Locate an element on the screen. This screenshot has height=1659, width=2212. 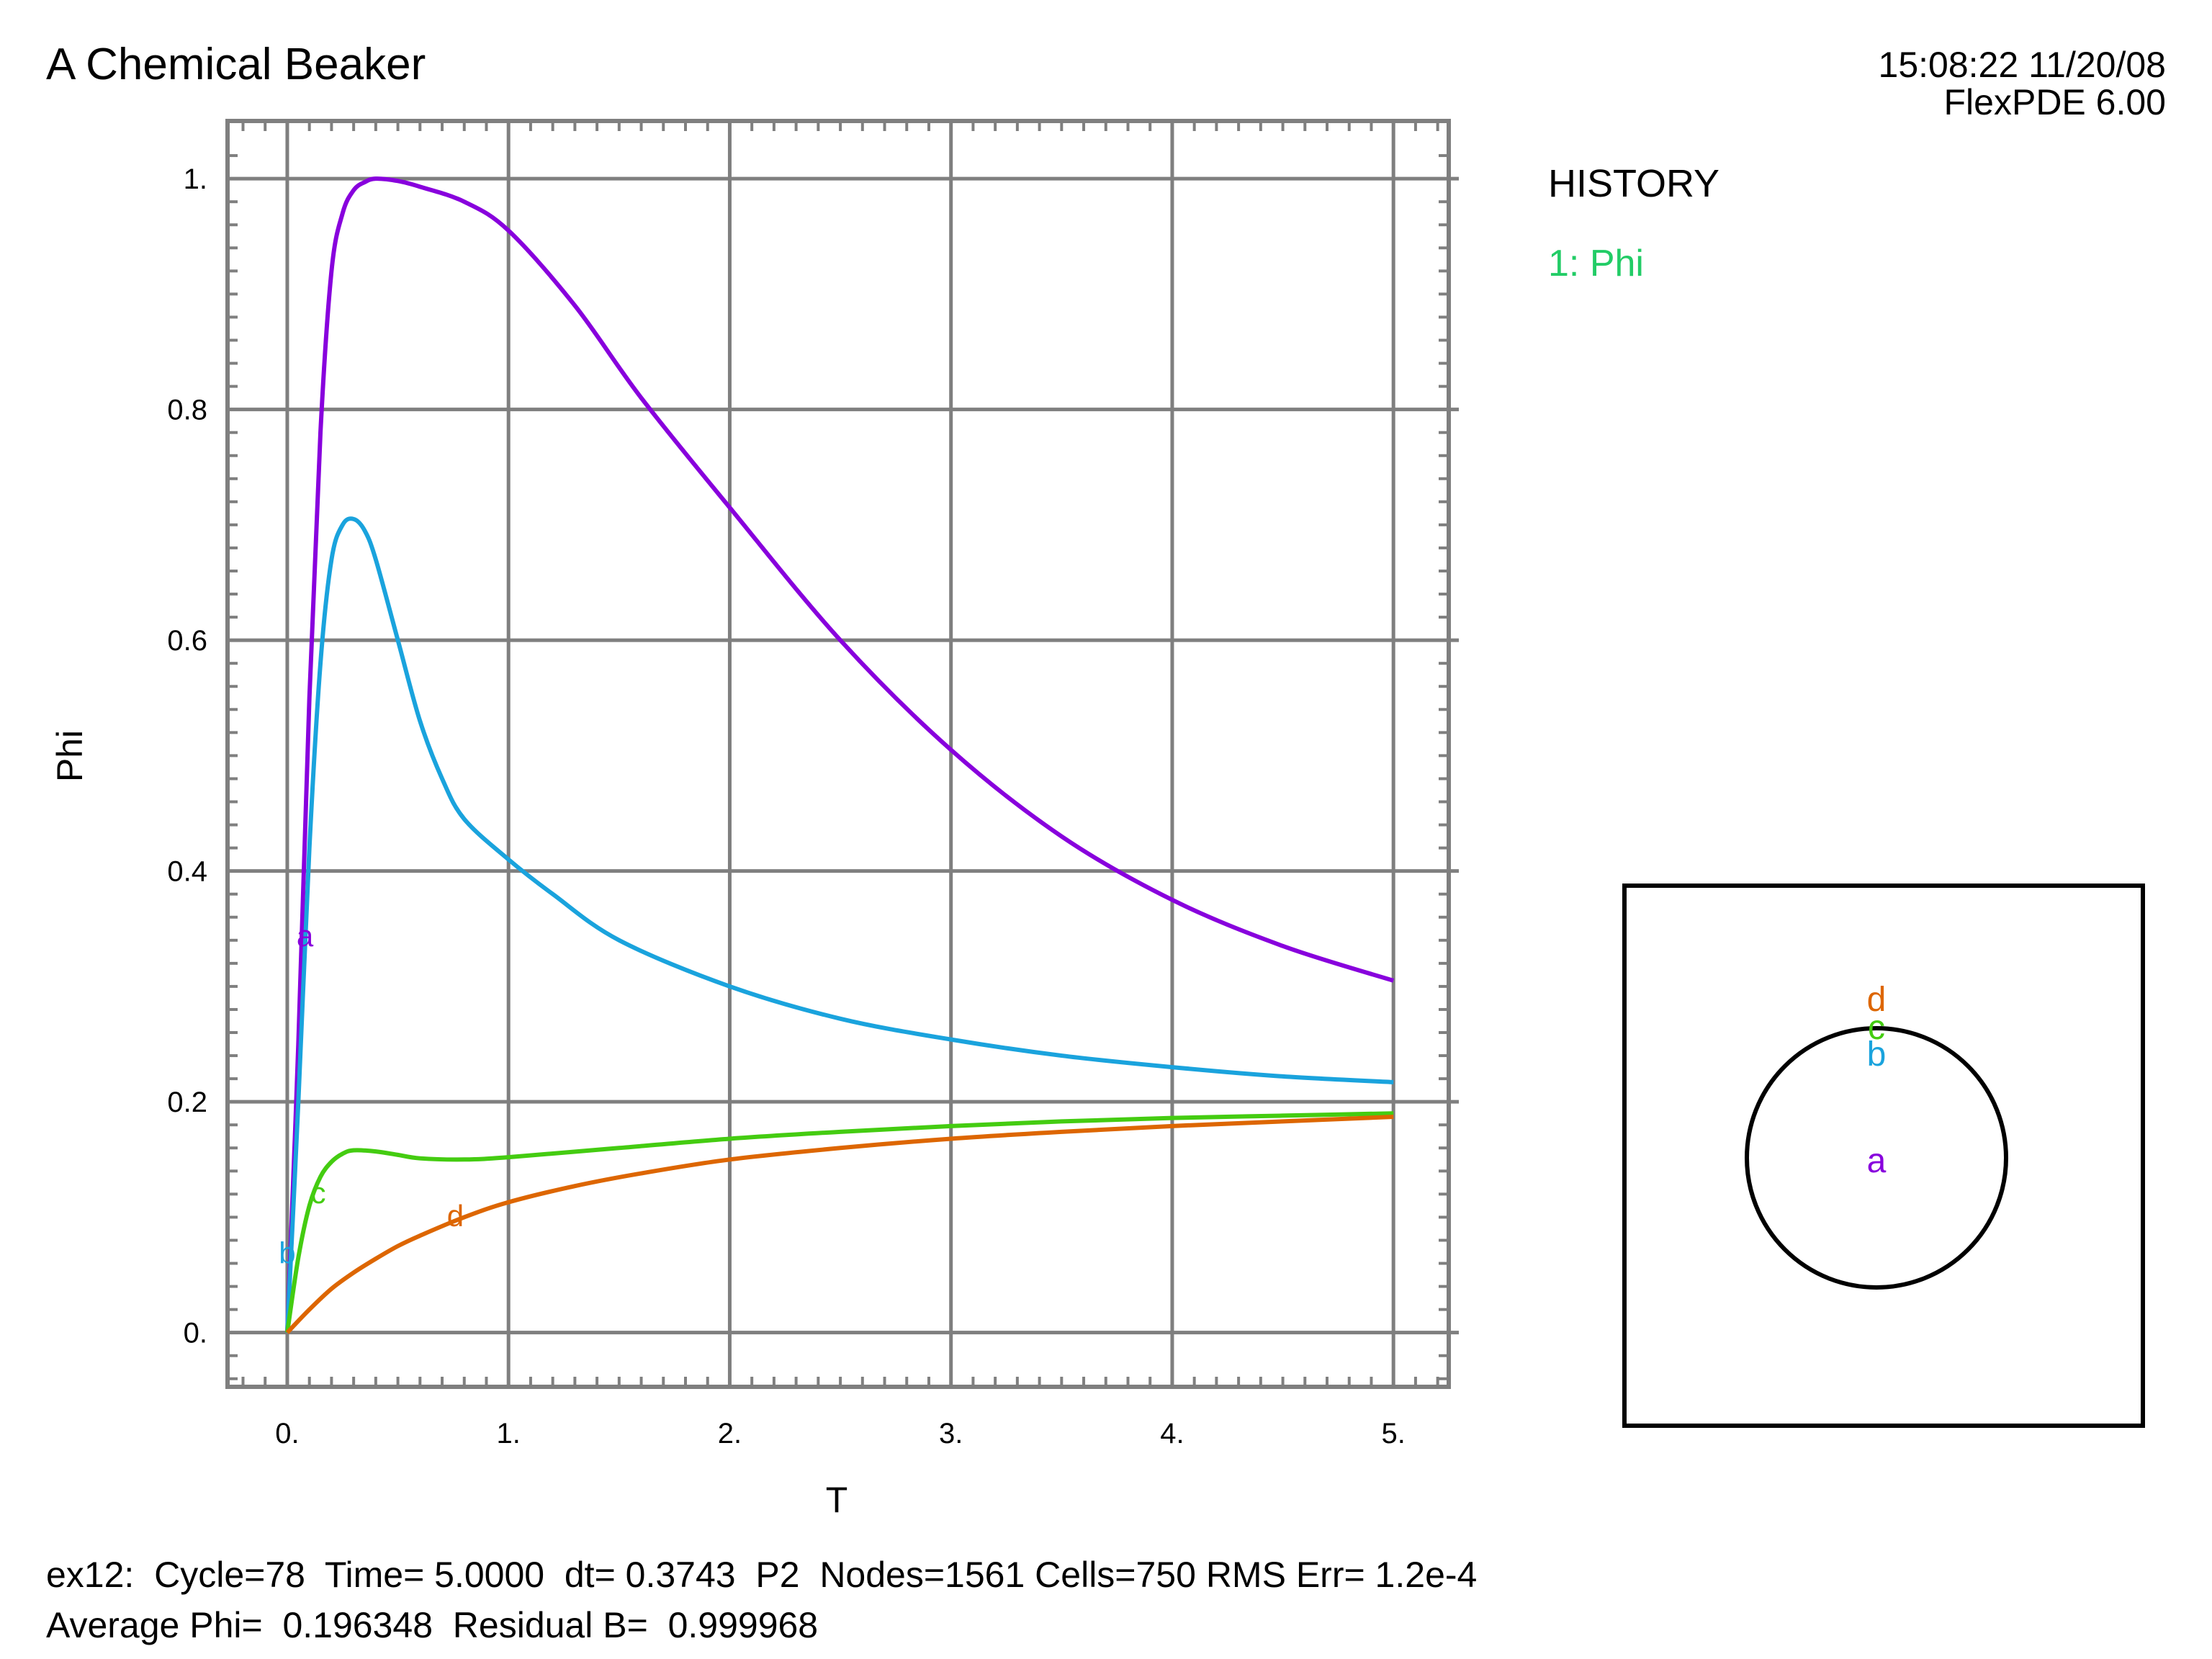
timestamp: 15:08:22 11/20/08 is located at coordinates (2022, 65).